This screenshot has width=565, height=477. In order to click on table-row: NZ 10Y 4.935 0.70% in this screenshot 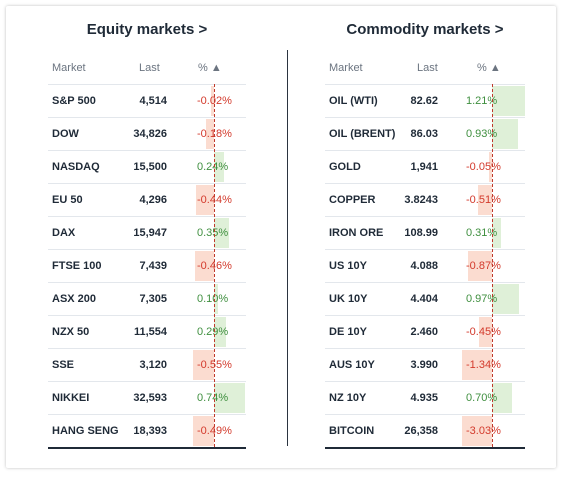, I will do `click(425, 398)`.